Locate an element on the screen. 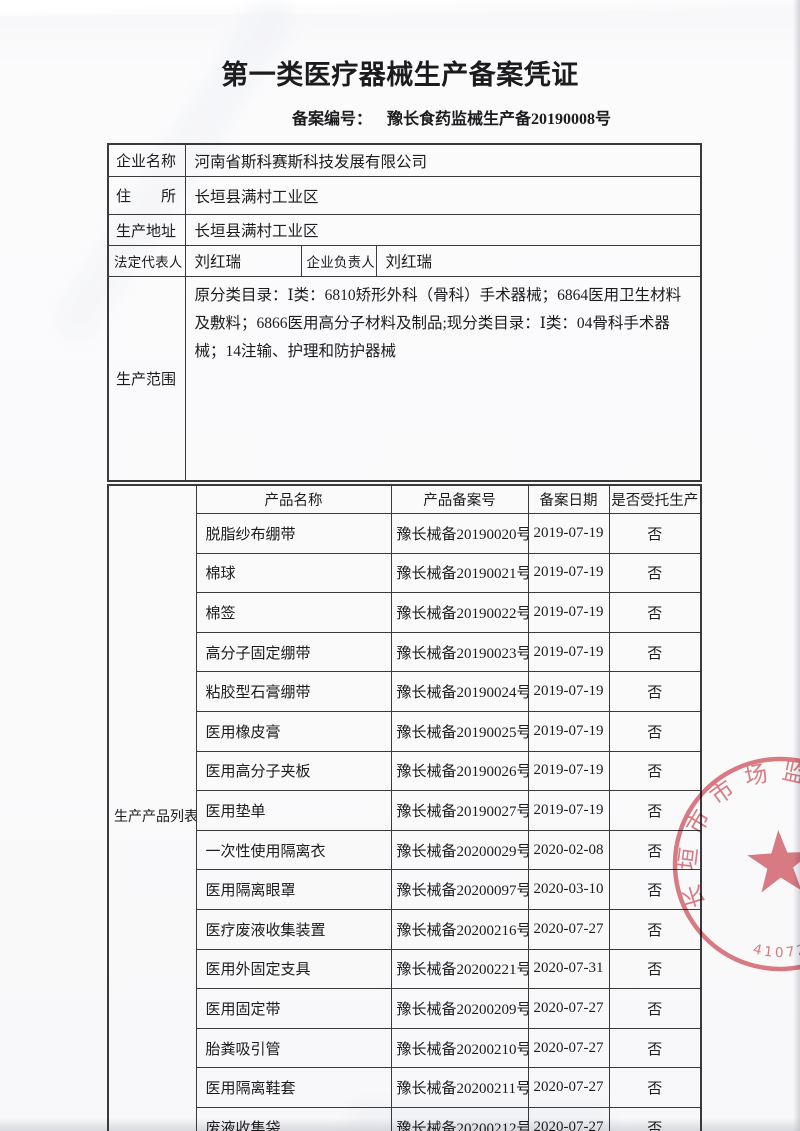 The image size is (800, 1131). product-filing-no-cell: 豫长械备20190024号 is located at coordinates (459, 691).